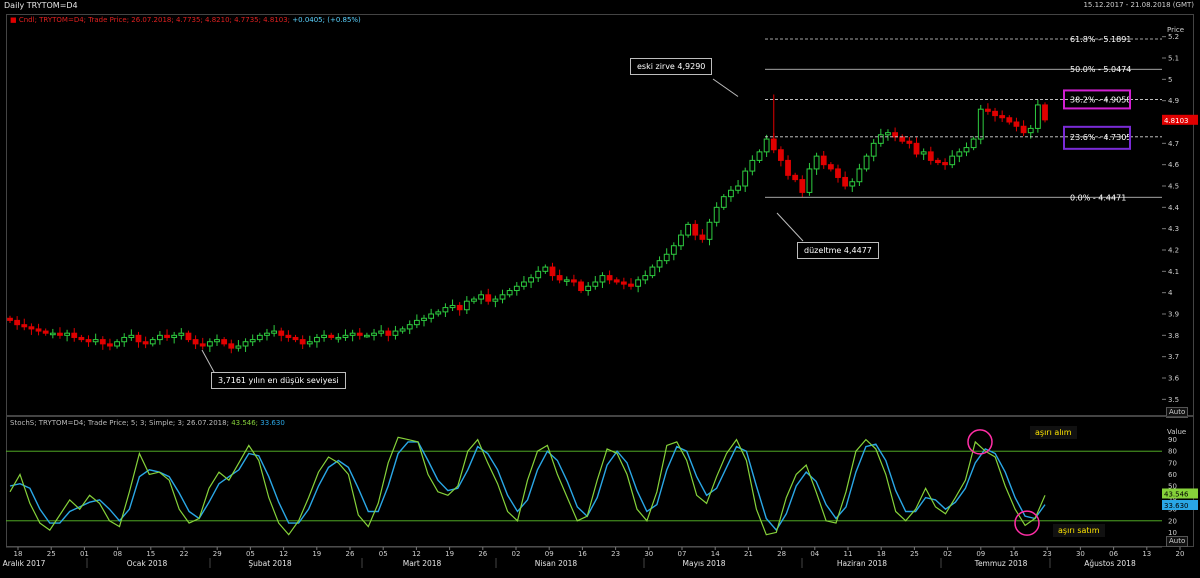 This screenshot has width=1200, height=578. What do you see at coordinates (1173, 357) in the screenshot?
I see `price-y-tick-label: 3.7` at bounding box center [1173, 357].